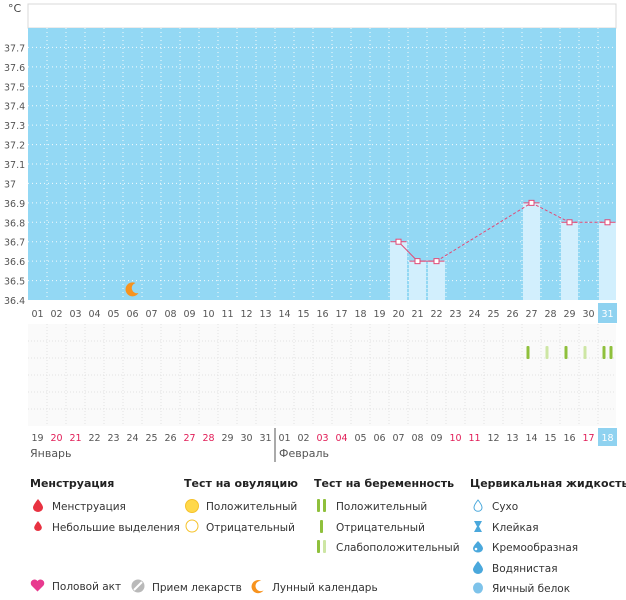 This screenshot has width=626, height=600. I want to click on legend-lunar: Лунный календарь, so click(314, 588).